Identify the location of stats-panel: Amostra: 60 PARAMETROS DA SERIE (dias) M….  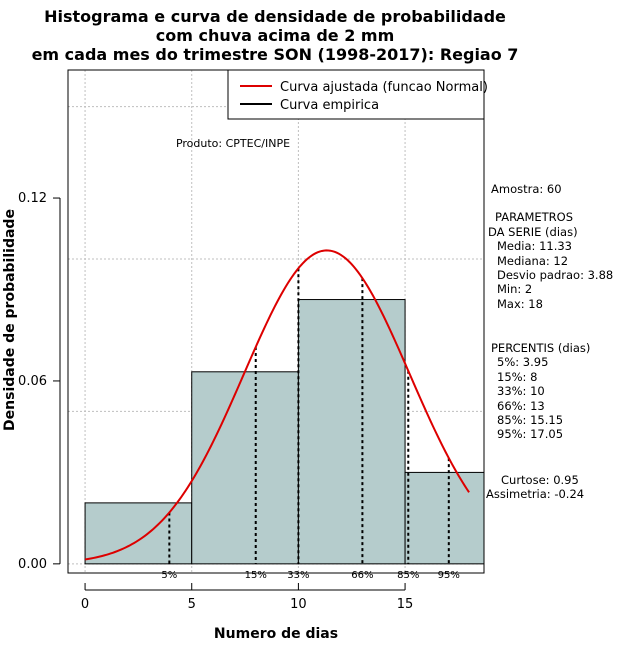
(549, 341).